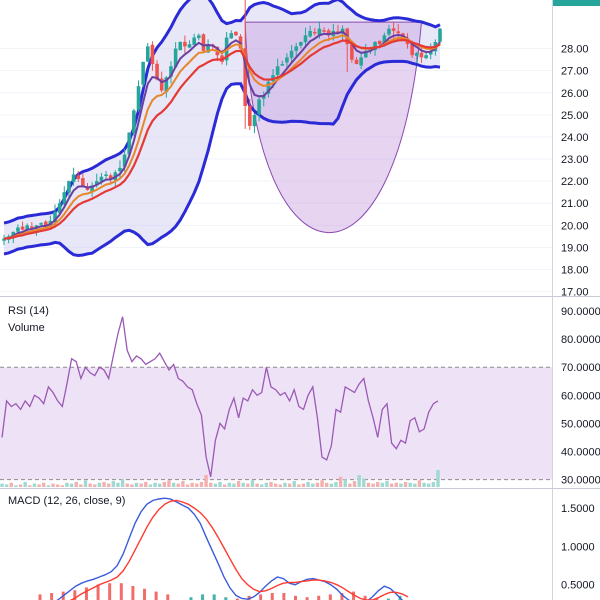 The height and width of the screenshot is (600, 600). Describe the element at coordinates (575, 293) in the screenshot. I see `price-tick-label: 17.00` at that location.